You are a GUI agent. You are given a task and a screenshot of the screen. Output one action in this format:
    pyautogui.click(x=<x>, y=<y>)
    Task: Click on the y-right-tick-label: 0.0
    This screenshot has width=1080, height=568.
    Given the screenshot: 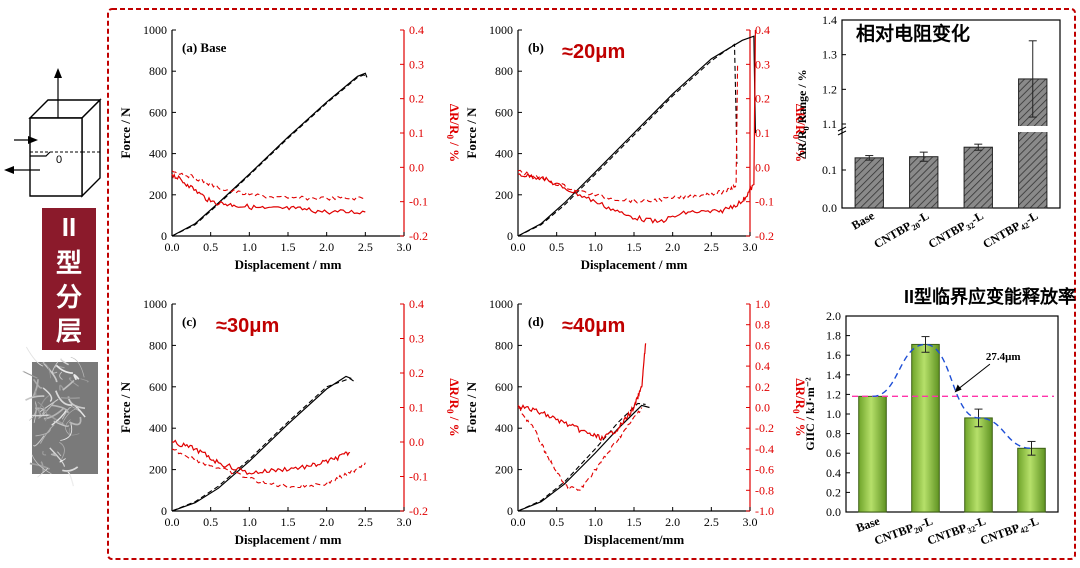 What is the action you would take?
    pyautogui.click(x=762, y=167)
    